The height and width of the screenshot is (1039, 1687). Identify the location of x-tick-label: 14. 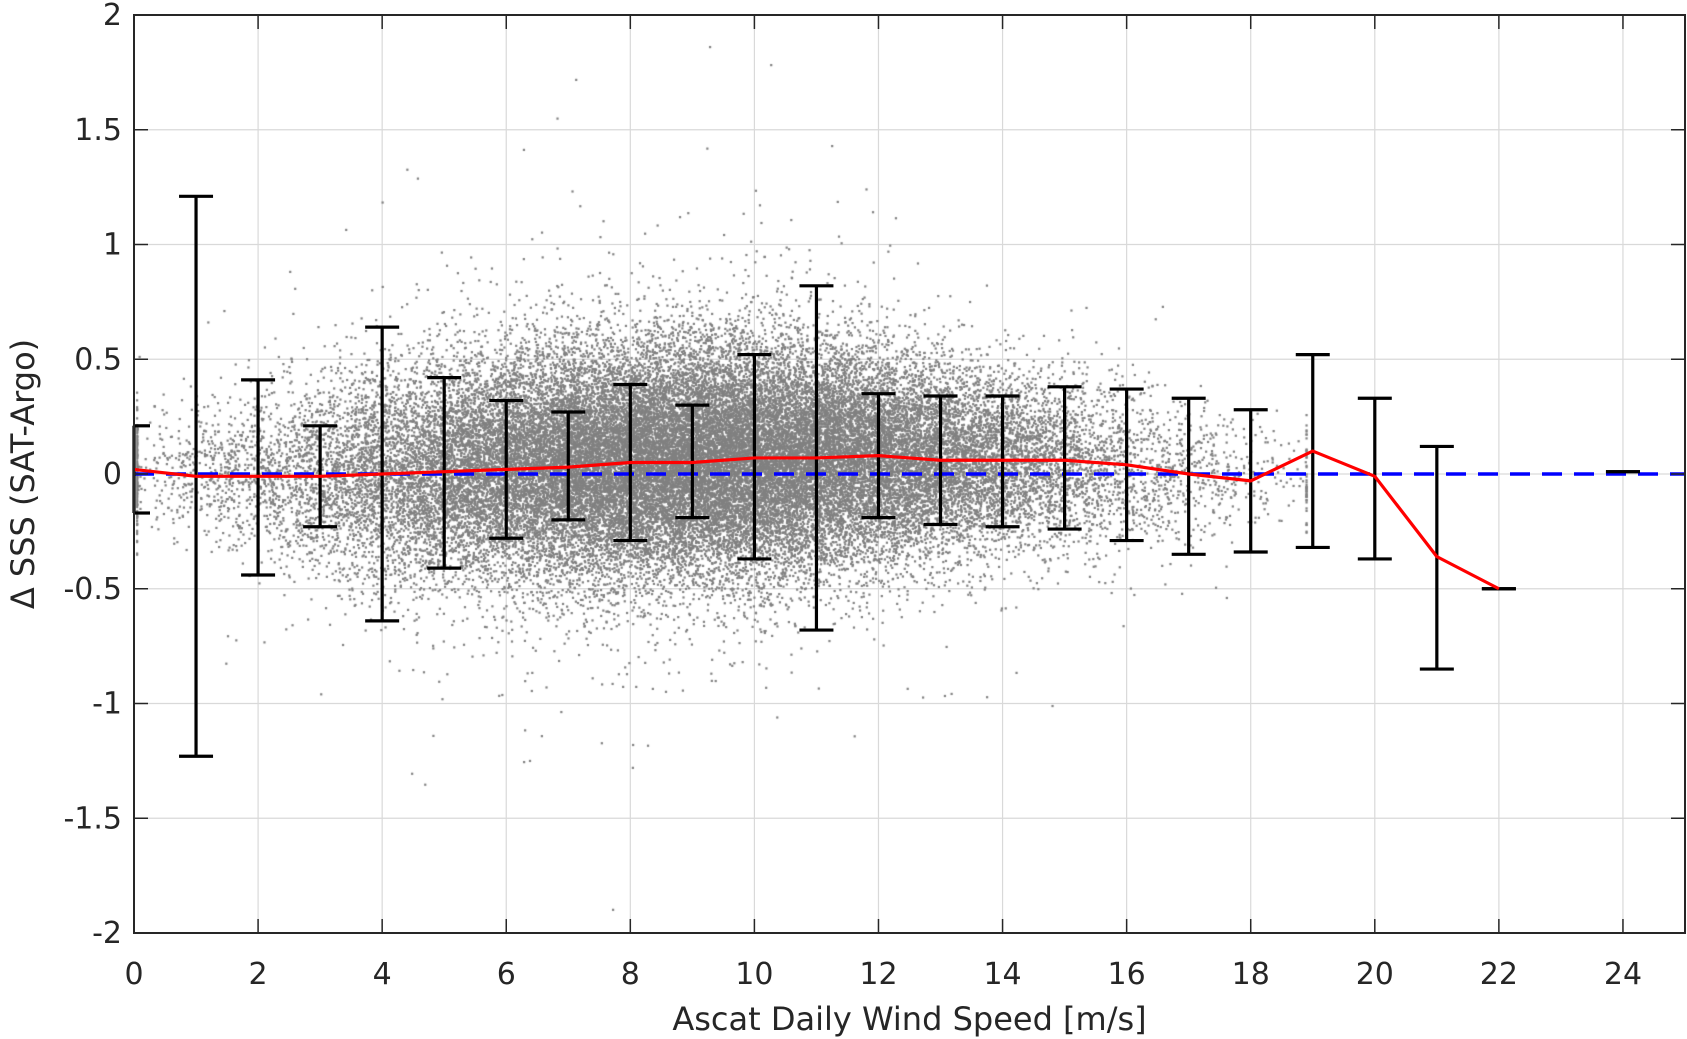
(1002, 974).